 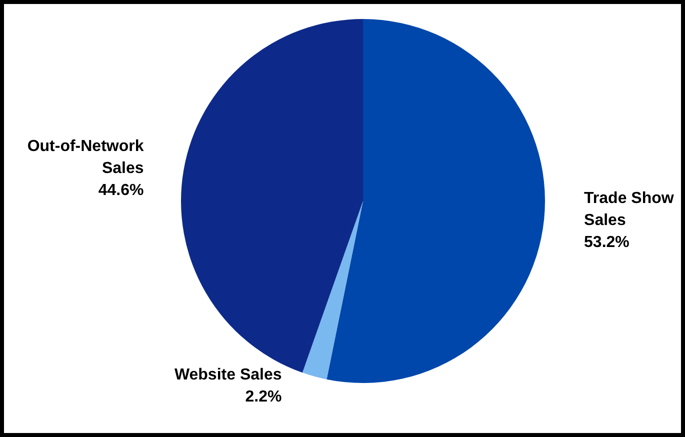 What do you see at coordinates (263, 397) in the screenshot?
I see `data-label: 2.2%` at bounding box center [263, 397].